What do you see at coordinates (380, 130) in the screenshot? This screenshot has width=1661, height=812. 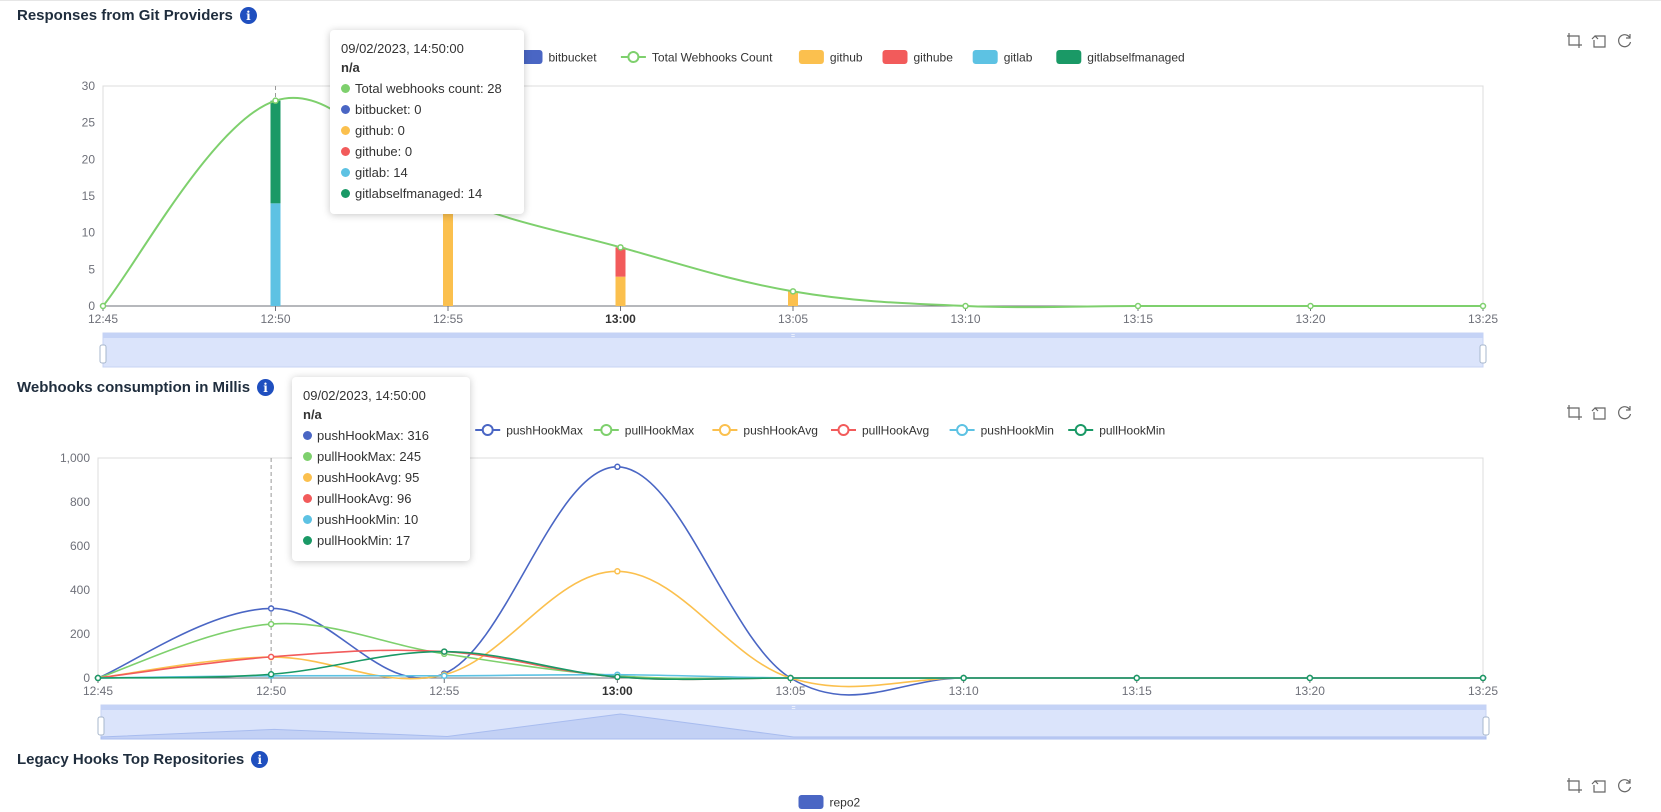 I see `tooltip-row-text: github: 0` at bounding box center [380, 130].